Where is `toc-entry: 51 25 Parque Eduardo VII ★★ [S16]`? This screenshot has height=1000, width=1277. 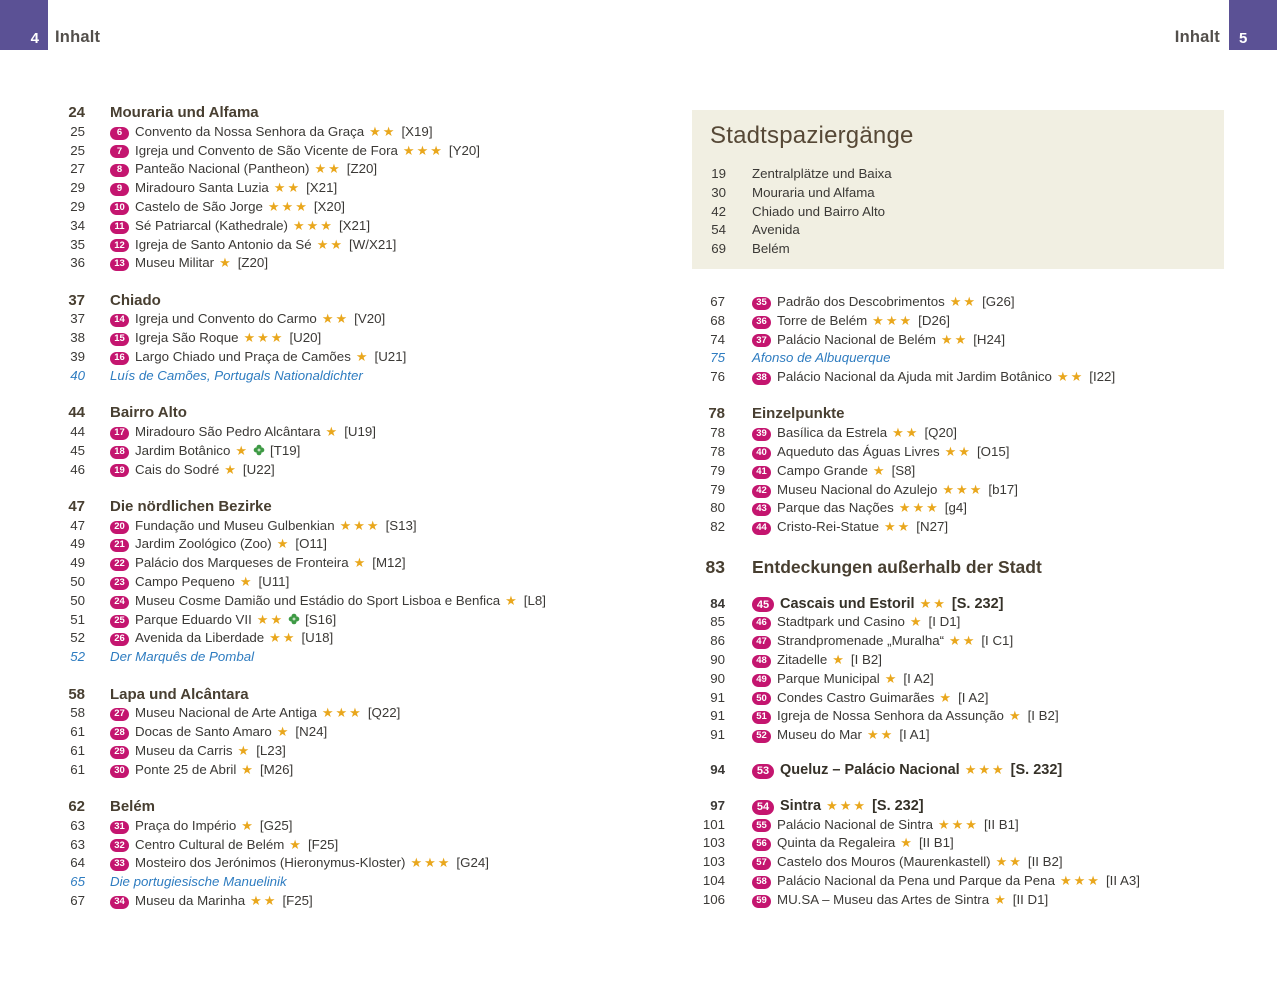 toc-entry: 51 25 Parque Eduardo VII ★★ [S16] is located at coordinates (345, 620).